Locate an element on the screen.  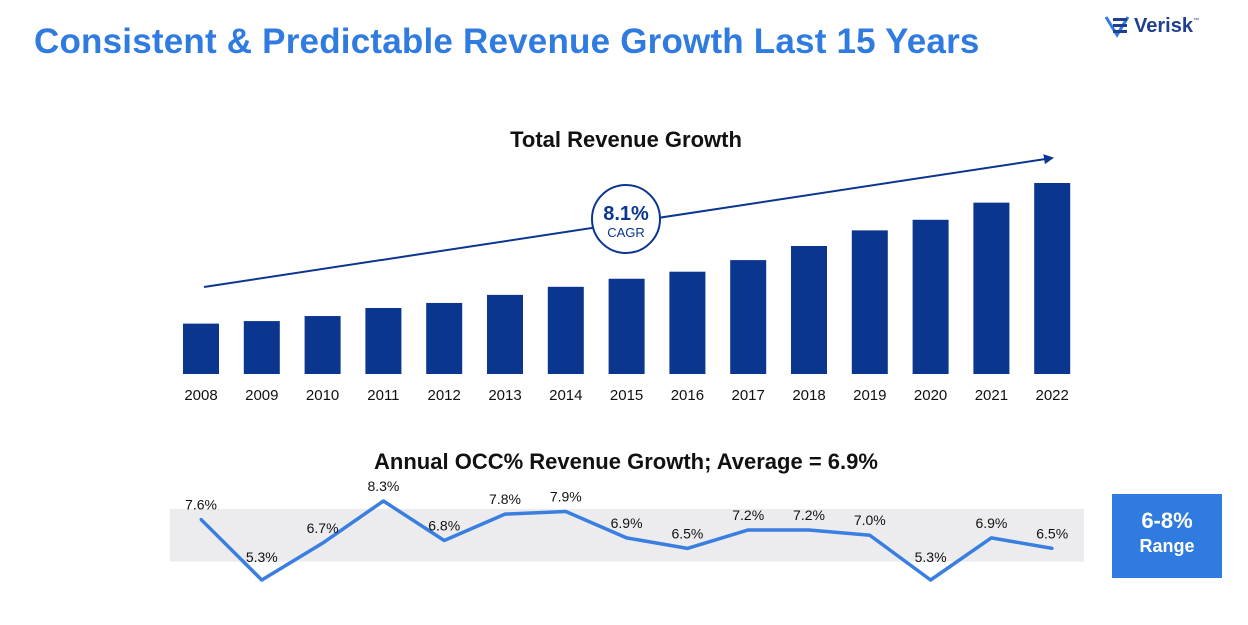
growth-point-2012 is located at coordinates (444, 540).